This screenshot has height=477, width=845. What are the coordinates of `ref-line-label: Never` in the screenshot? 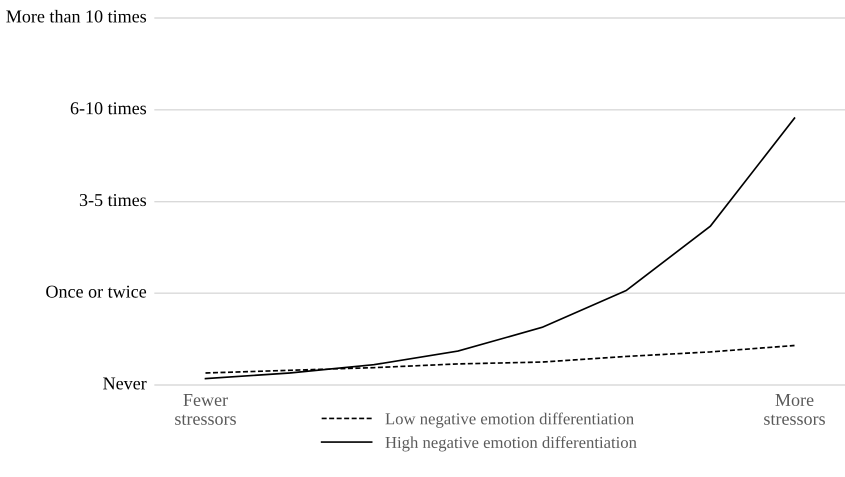 It's located at (125, 384).